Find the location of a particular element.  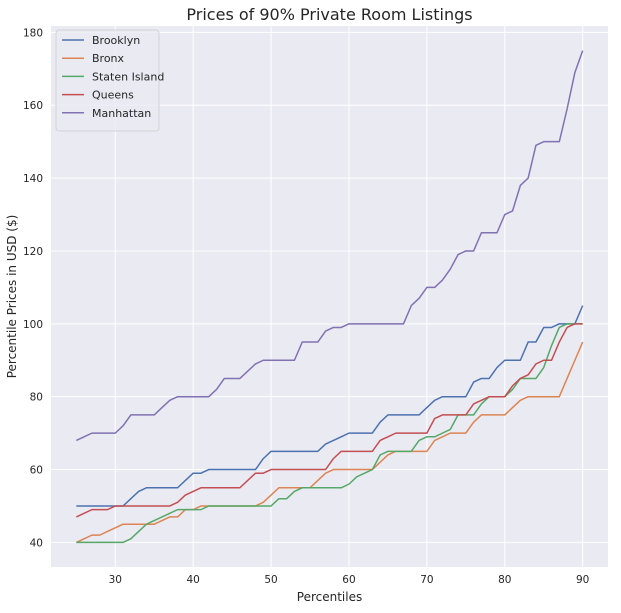

y-tick-label: 160 is located at coordinates (33, 106).